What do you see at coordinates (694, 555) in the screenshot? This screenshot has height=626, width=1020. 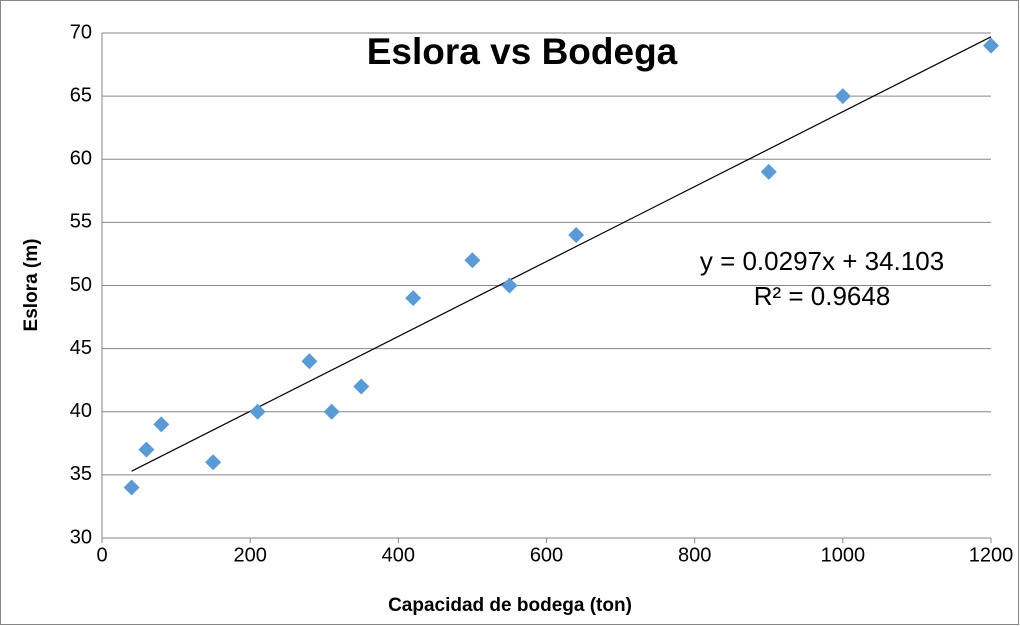 I see `x-tick-label: 800` at bounding box center [694, 555].